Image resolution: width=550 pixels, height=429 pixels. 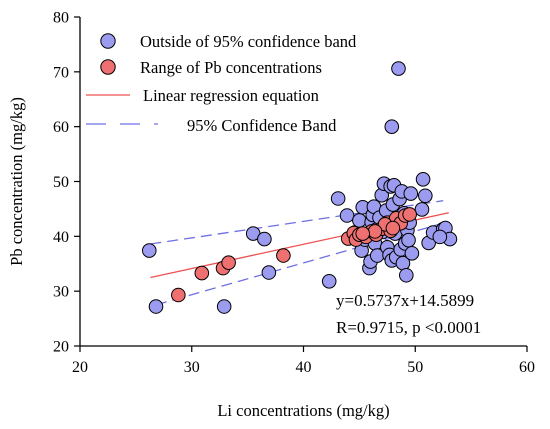 I want to click on y-tick-label: 40, so click(x=61, y=237).